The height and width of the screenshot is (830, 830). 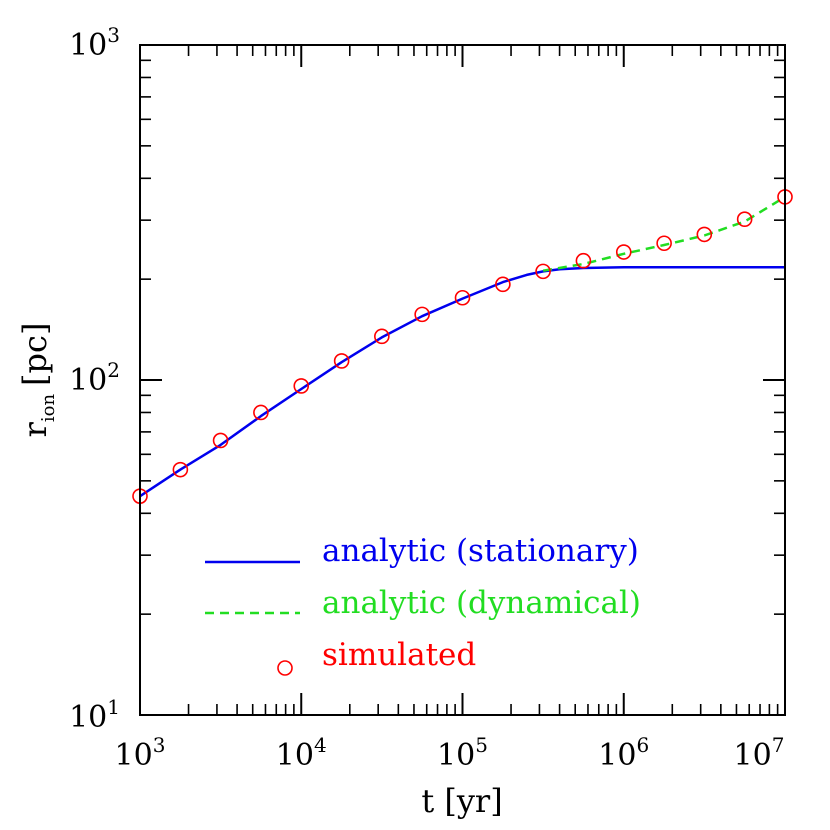 I want to click on y-tick-label: 10², so click(x=94, y=378).